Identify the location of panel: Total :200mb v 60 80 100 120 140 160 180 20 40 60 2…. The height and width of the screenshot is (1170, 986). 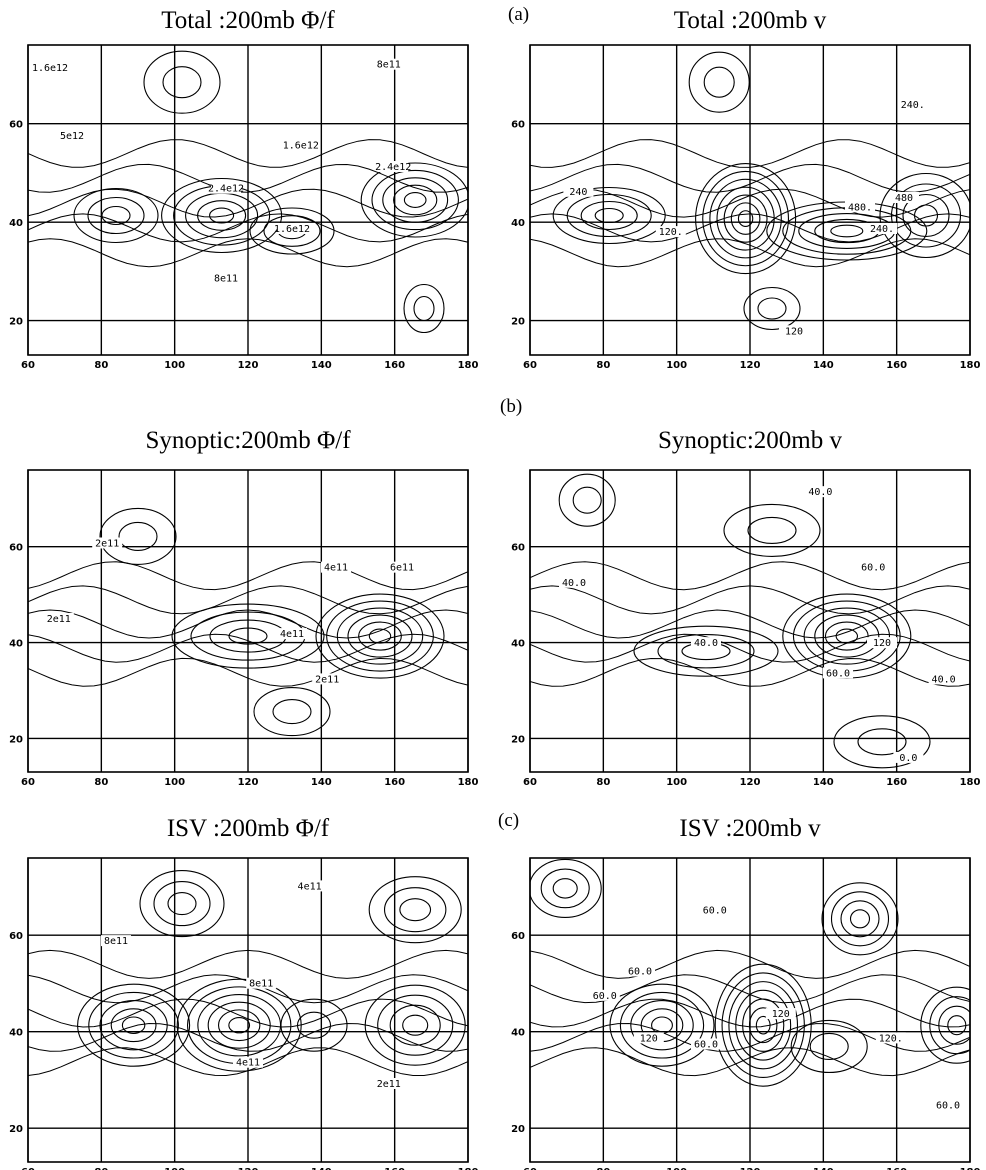
(745, 189).